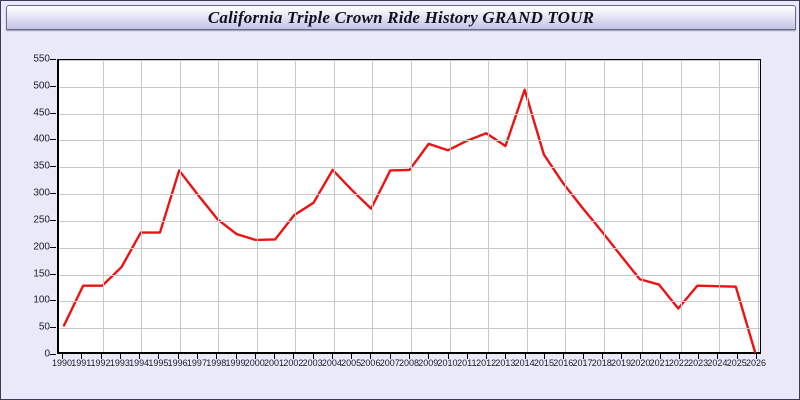 This screenshot has width=800, height=400. Describe the element at coordinates (582, 363) in the screenshot. I see `x-axis-tick-label: 2017` at that location.